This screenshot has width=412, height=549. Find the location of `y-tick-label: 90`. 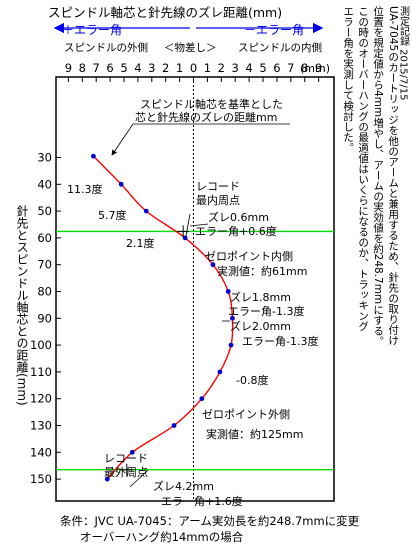

y-tick-label: 90 is located at coordinates (44, 318).